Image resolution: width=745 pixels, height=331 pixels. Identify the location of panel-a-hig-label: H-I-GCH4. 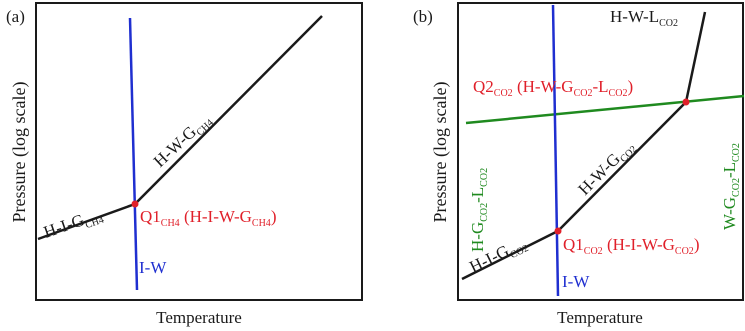
(73, 224).